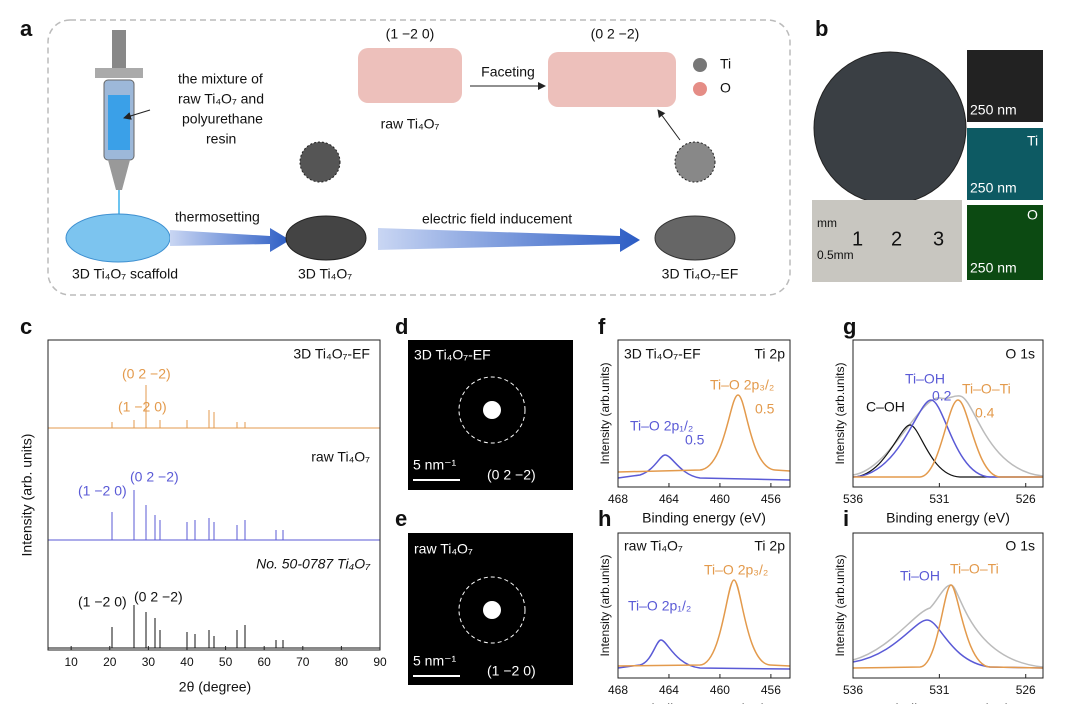 This screenshot has width=1083, height=704. I want to click on peak: C–OH, so click(885, 407).